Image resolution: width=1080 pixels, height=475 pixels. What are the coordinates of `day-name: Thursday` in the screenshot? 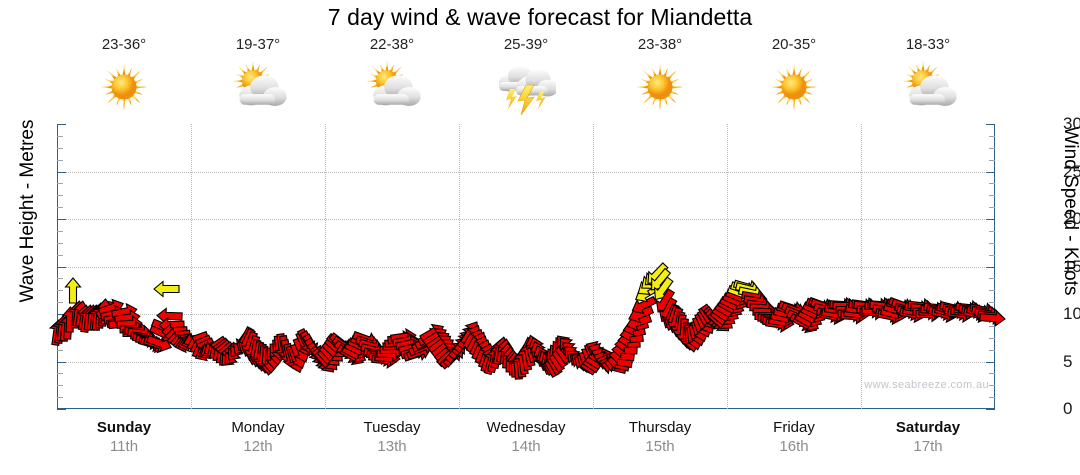 It's located at (660, 427).